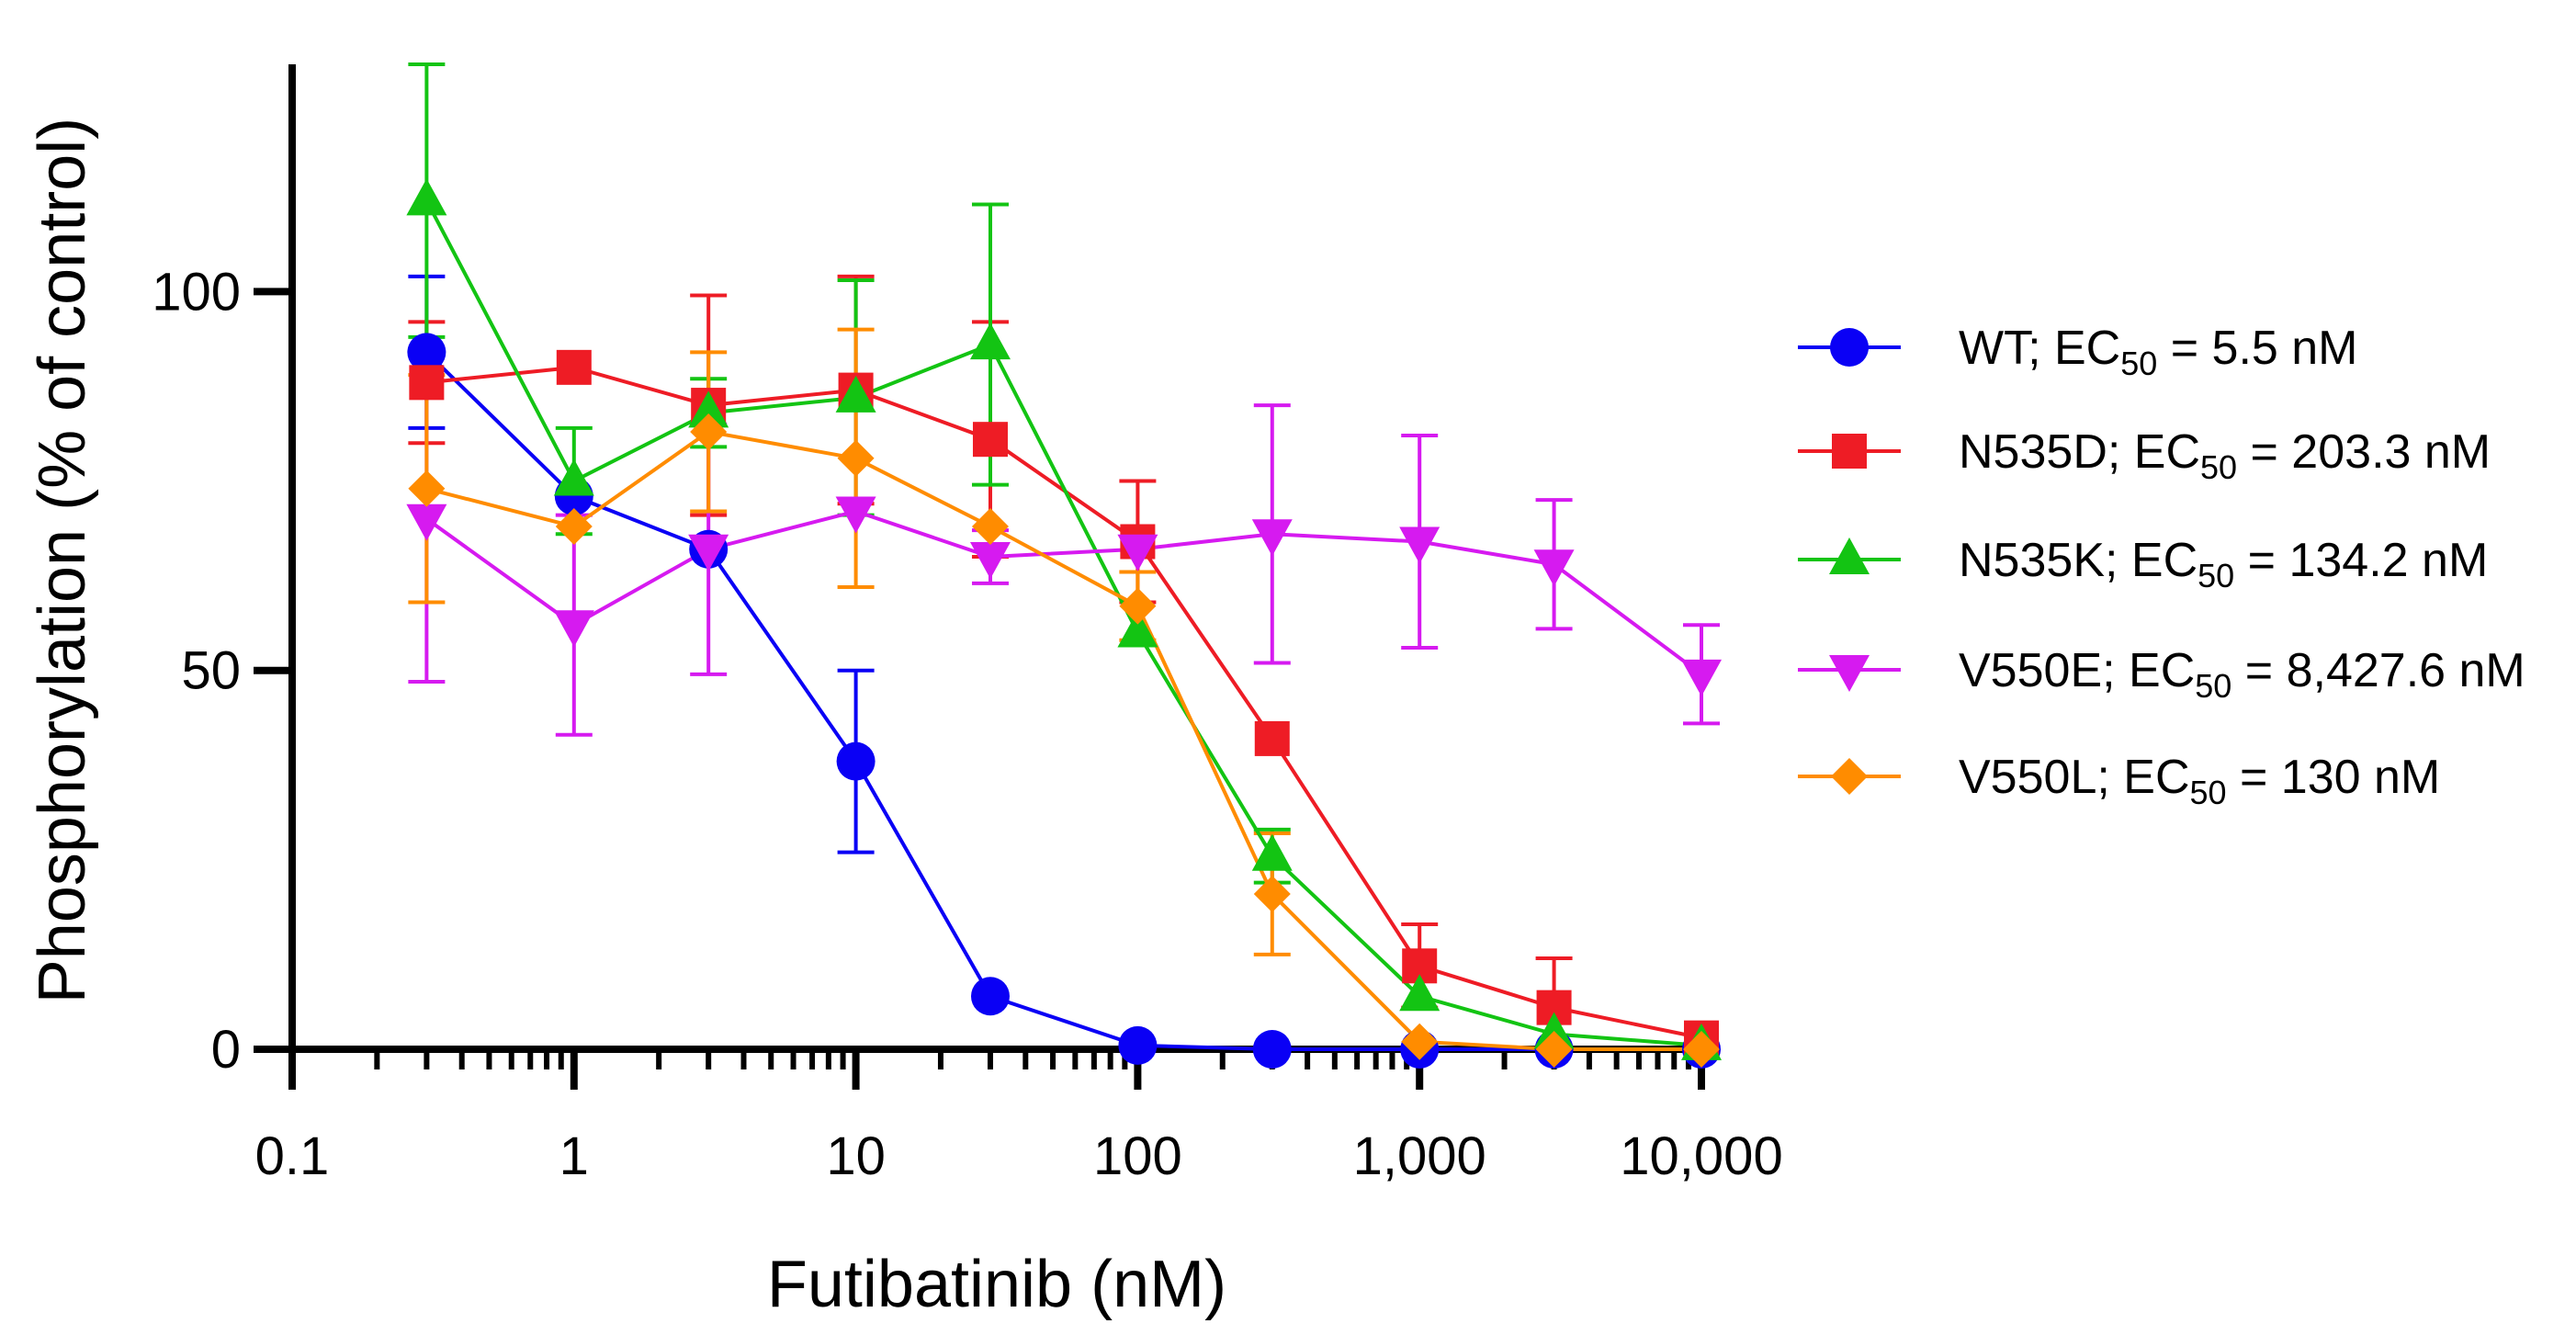  Describe the element at coordinates (1849, 348) in the screenshot. I see `legend-marker-wt` at that location.